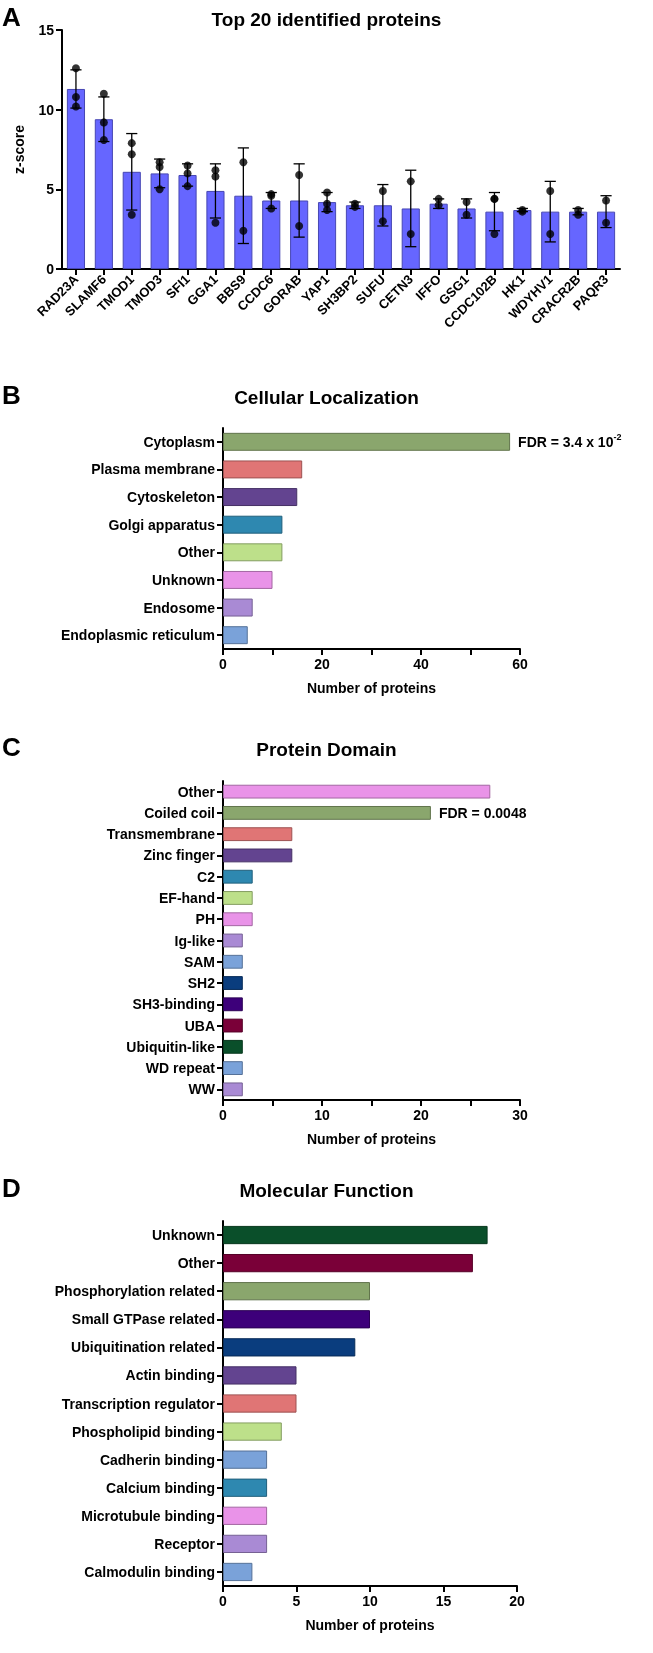 The image size is (653, 1653). Describe the element at coordinates (179, 607) in the screenshot. I see `y-tick-label: Endosome` at that location.